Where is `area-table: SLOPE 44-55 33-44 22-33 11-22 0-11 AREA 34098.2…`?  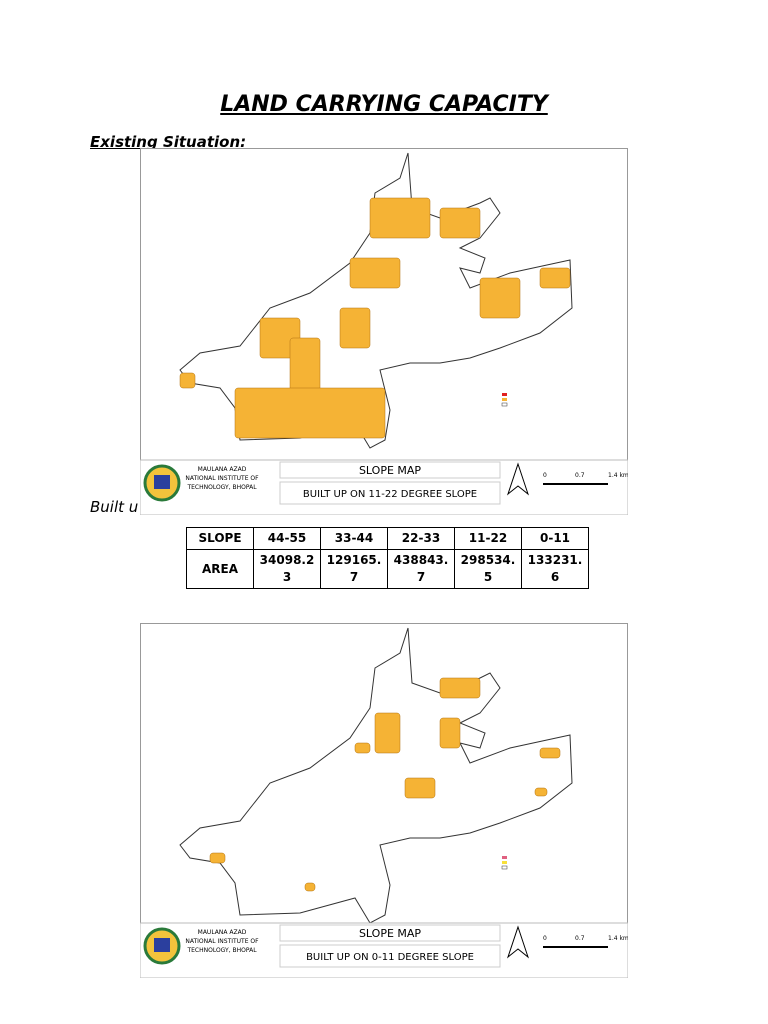
area-table: SLOPE 44-55 33-44 22-33 11-22 0-11 AREA 34098.2… is located at coordinates (387, 558).